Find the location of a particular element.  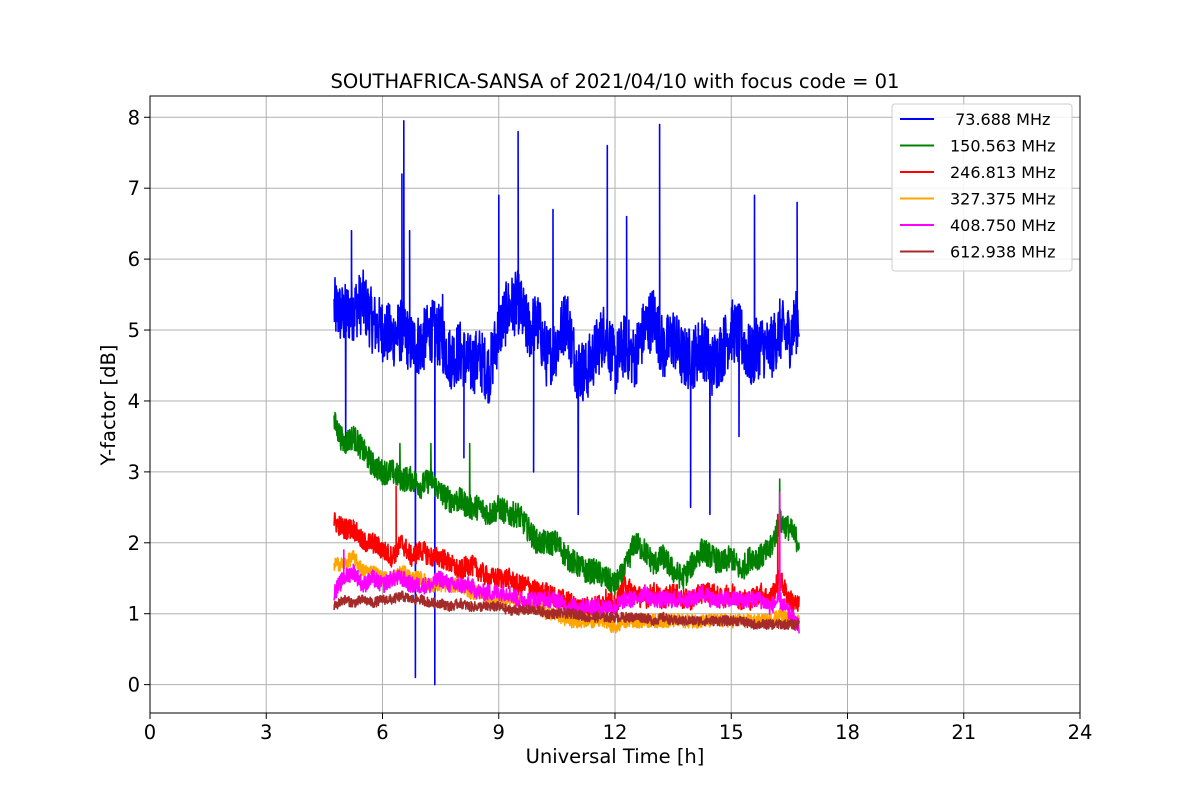

legend-label: 612.938 MHz is located at coordinates (1002, 252).